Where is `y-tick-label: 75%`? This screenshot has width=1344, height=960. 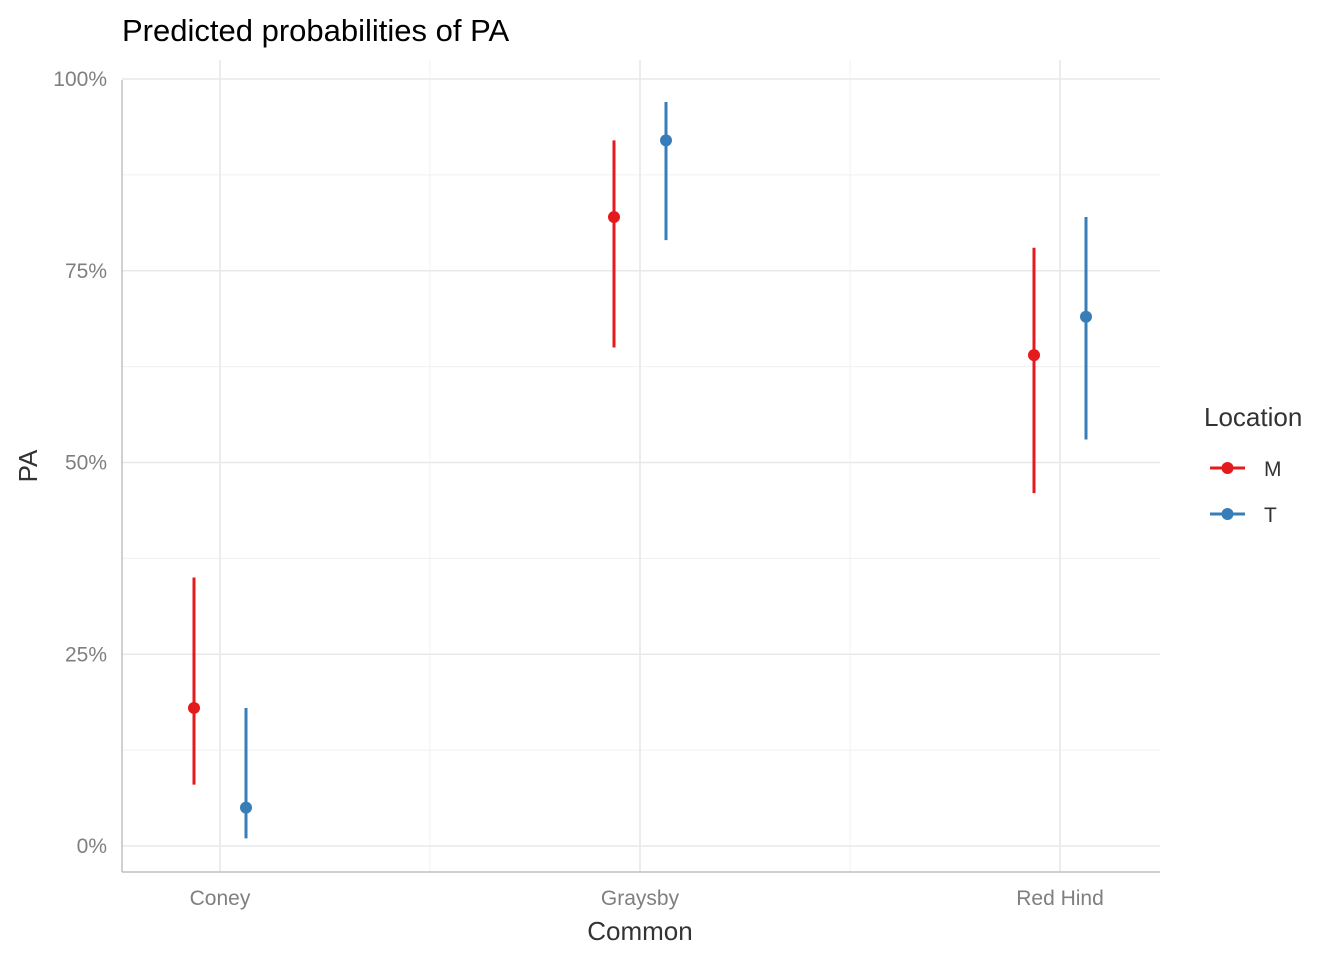 y-tick-label: 75% is located at coordinates (86, 271).